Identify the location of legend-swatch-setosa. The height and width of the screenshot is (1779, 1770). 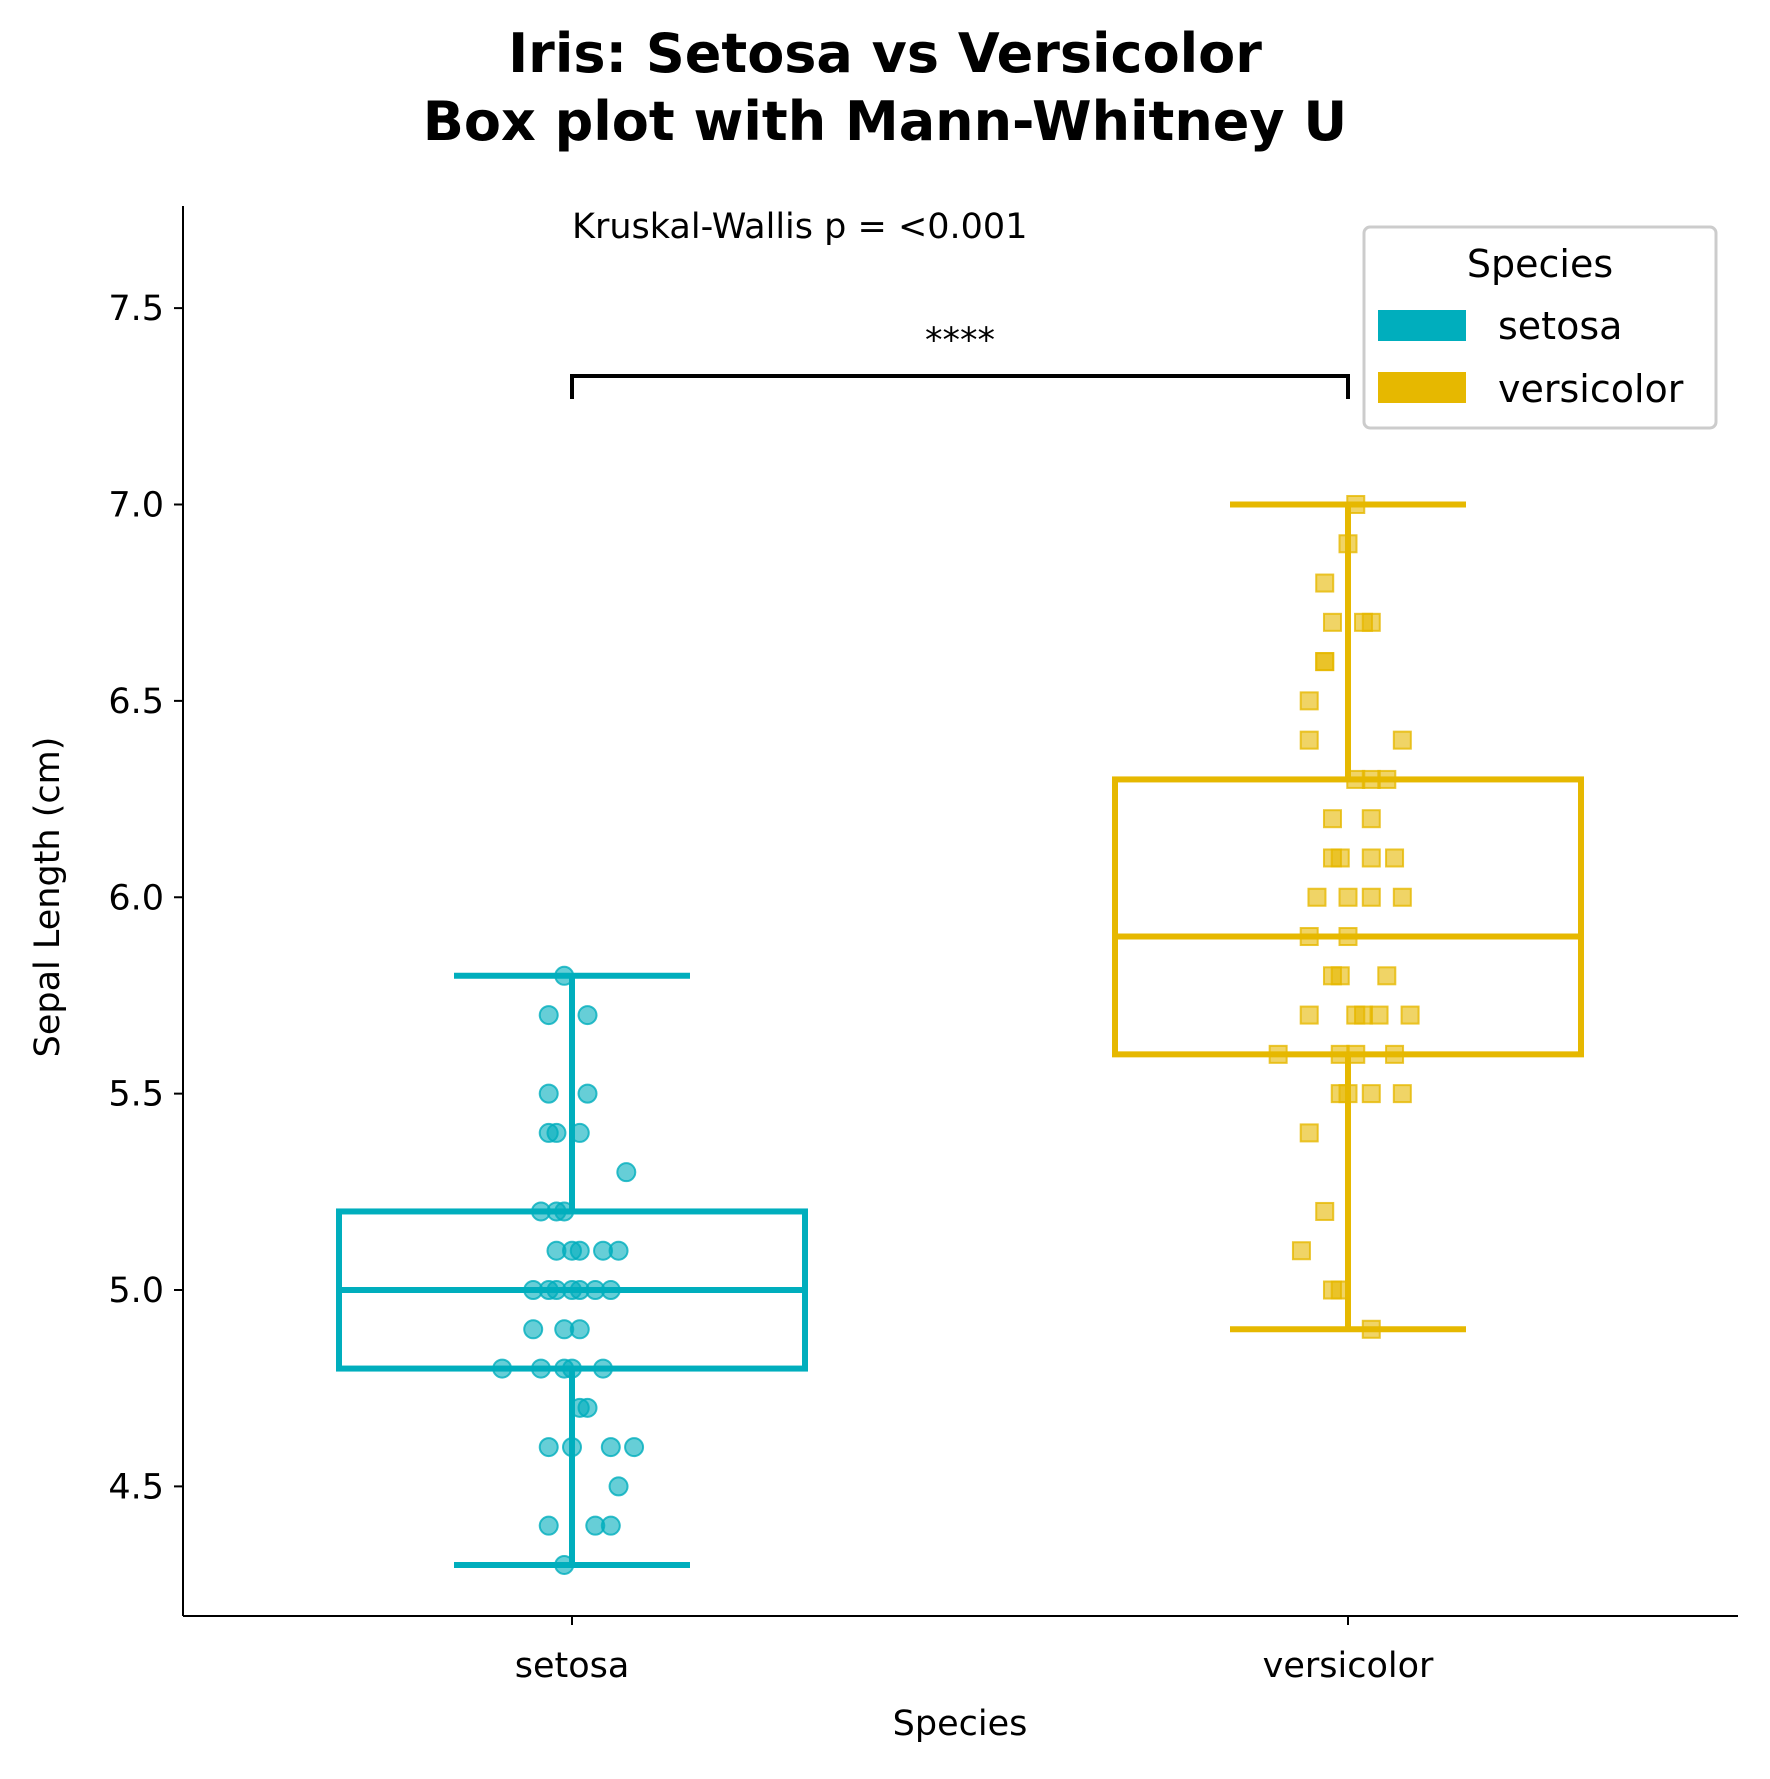
(1422, 325).